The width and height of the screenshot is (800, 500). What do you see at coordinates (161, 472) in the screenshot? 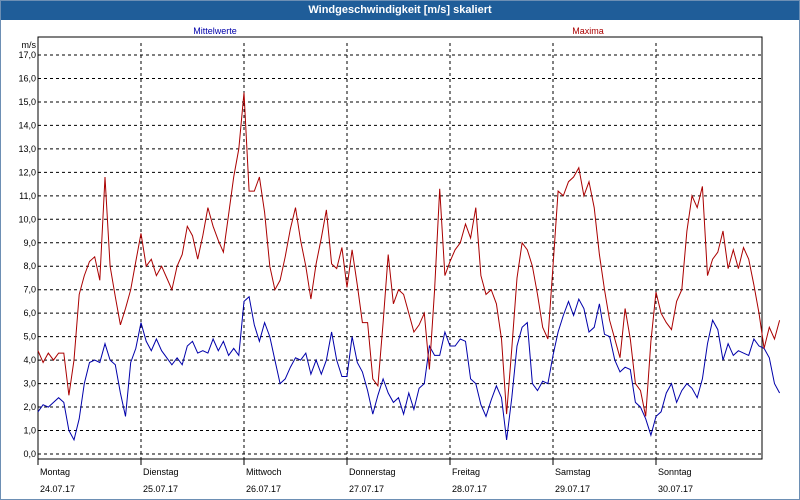
I see `x-day-label: Dienstag` at bounding box center [161, 472].